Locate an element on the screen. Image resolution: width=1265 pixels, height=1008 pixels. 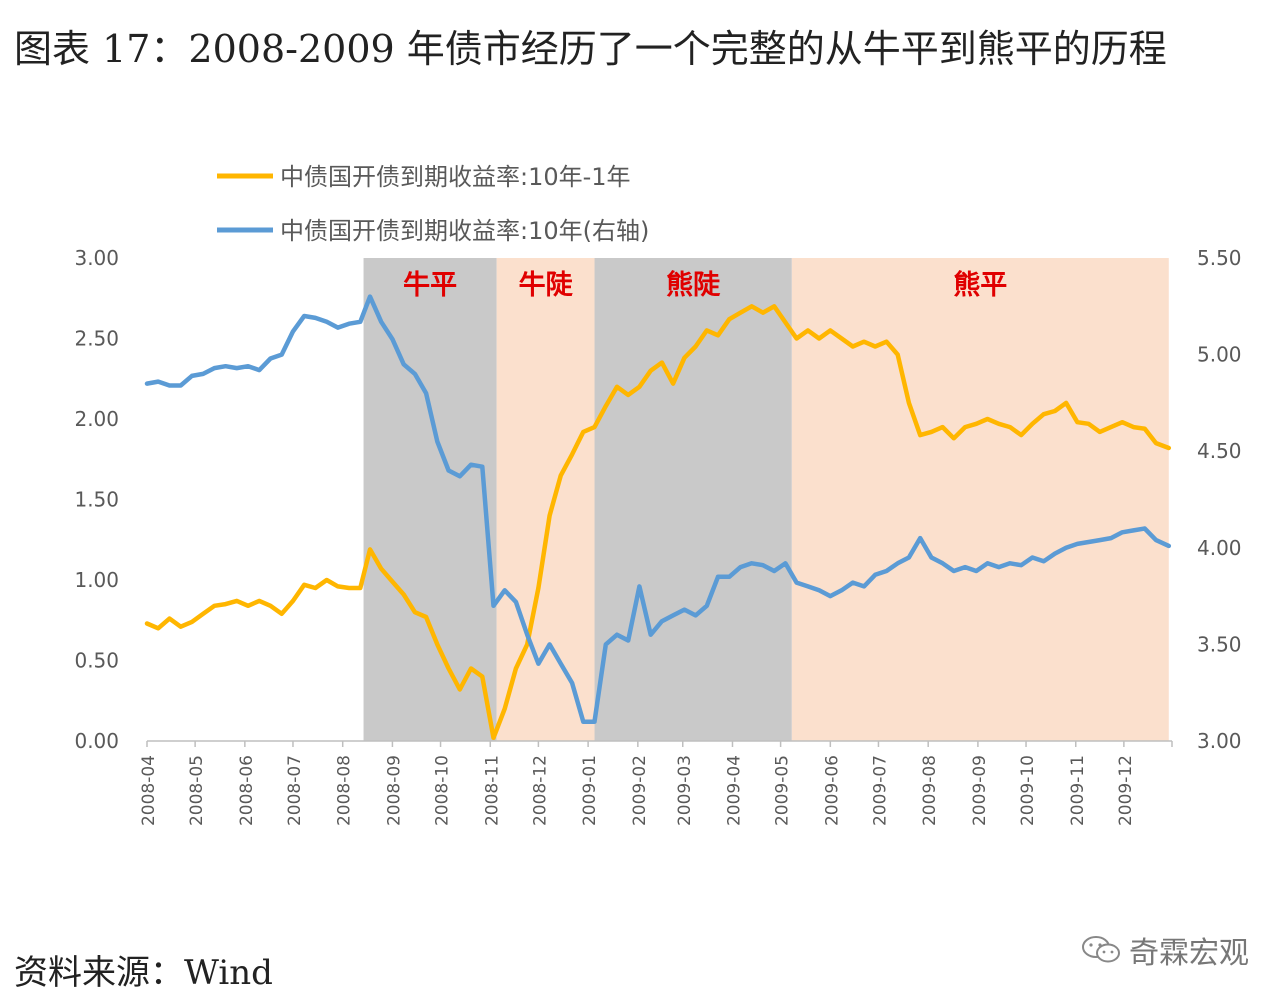
wechat-icon is located at coordinates (1101, 949).